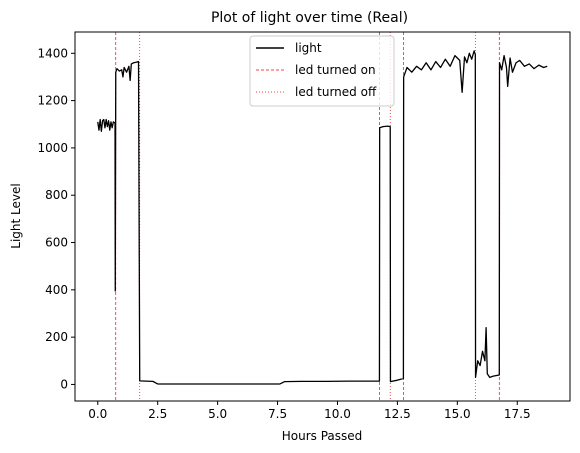  What do you see at coordinates (517, 414) in the screenshot?
I see `x-tick-label: 17.5` at bounding box center [517, 414].